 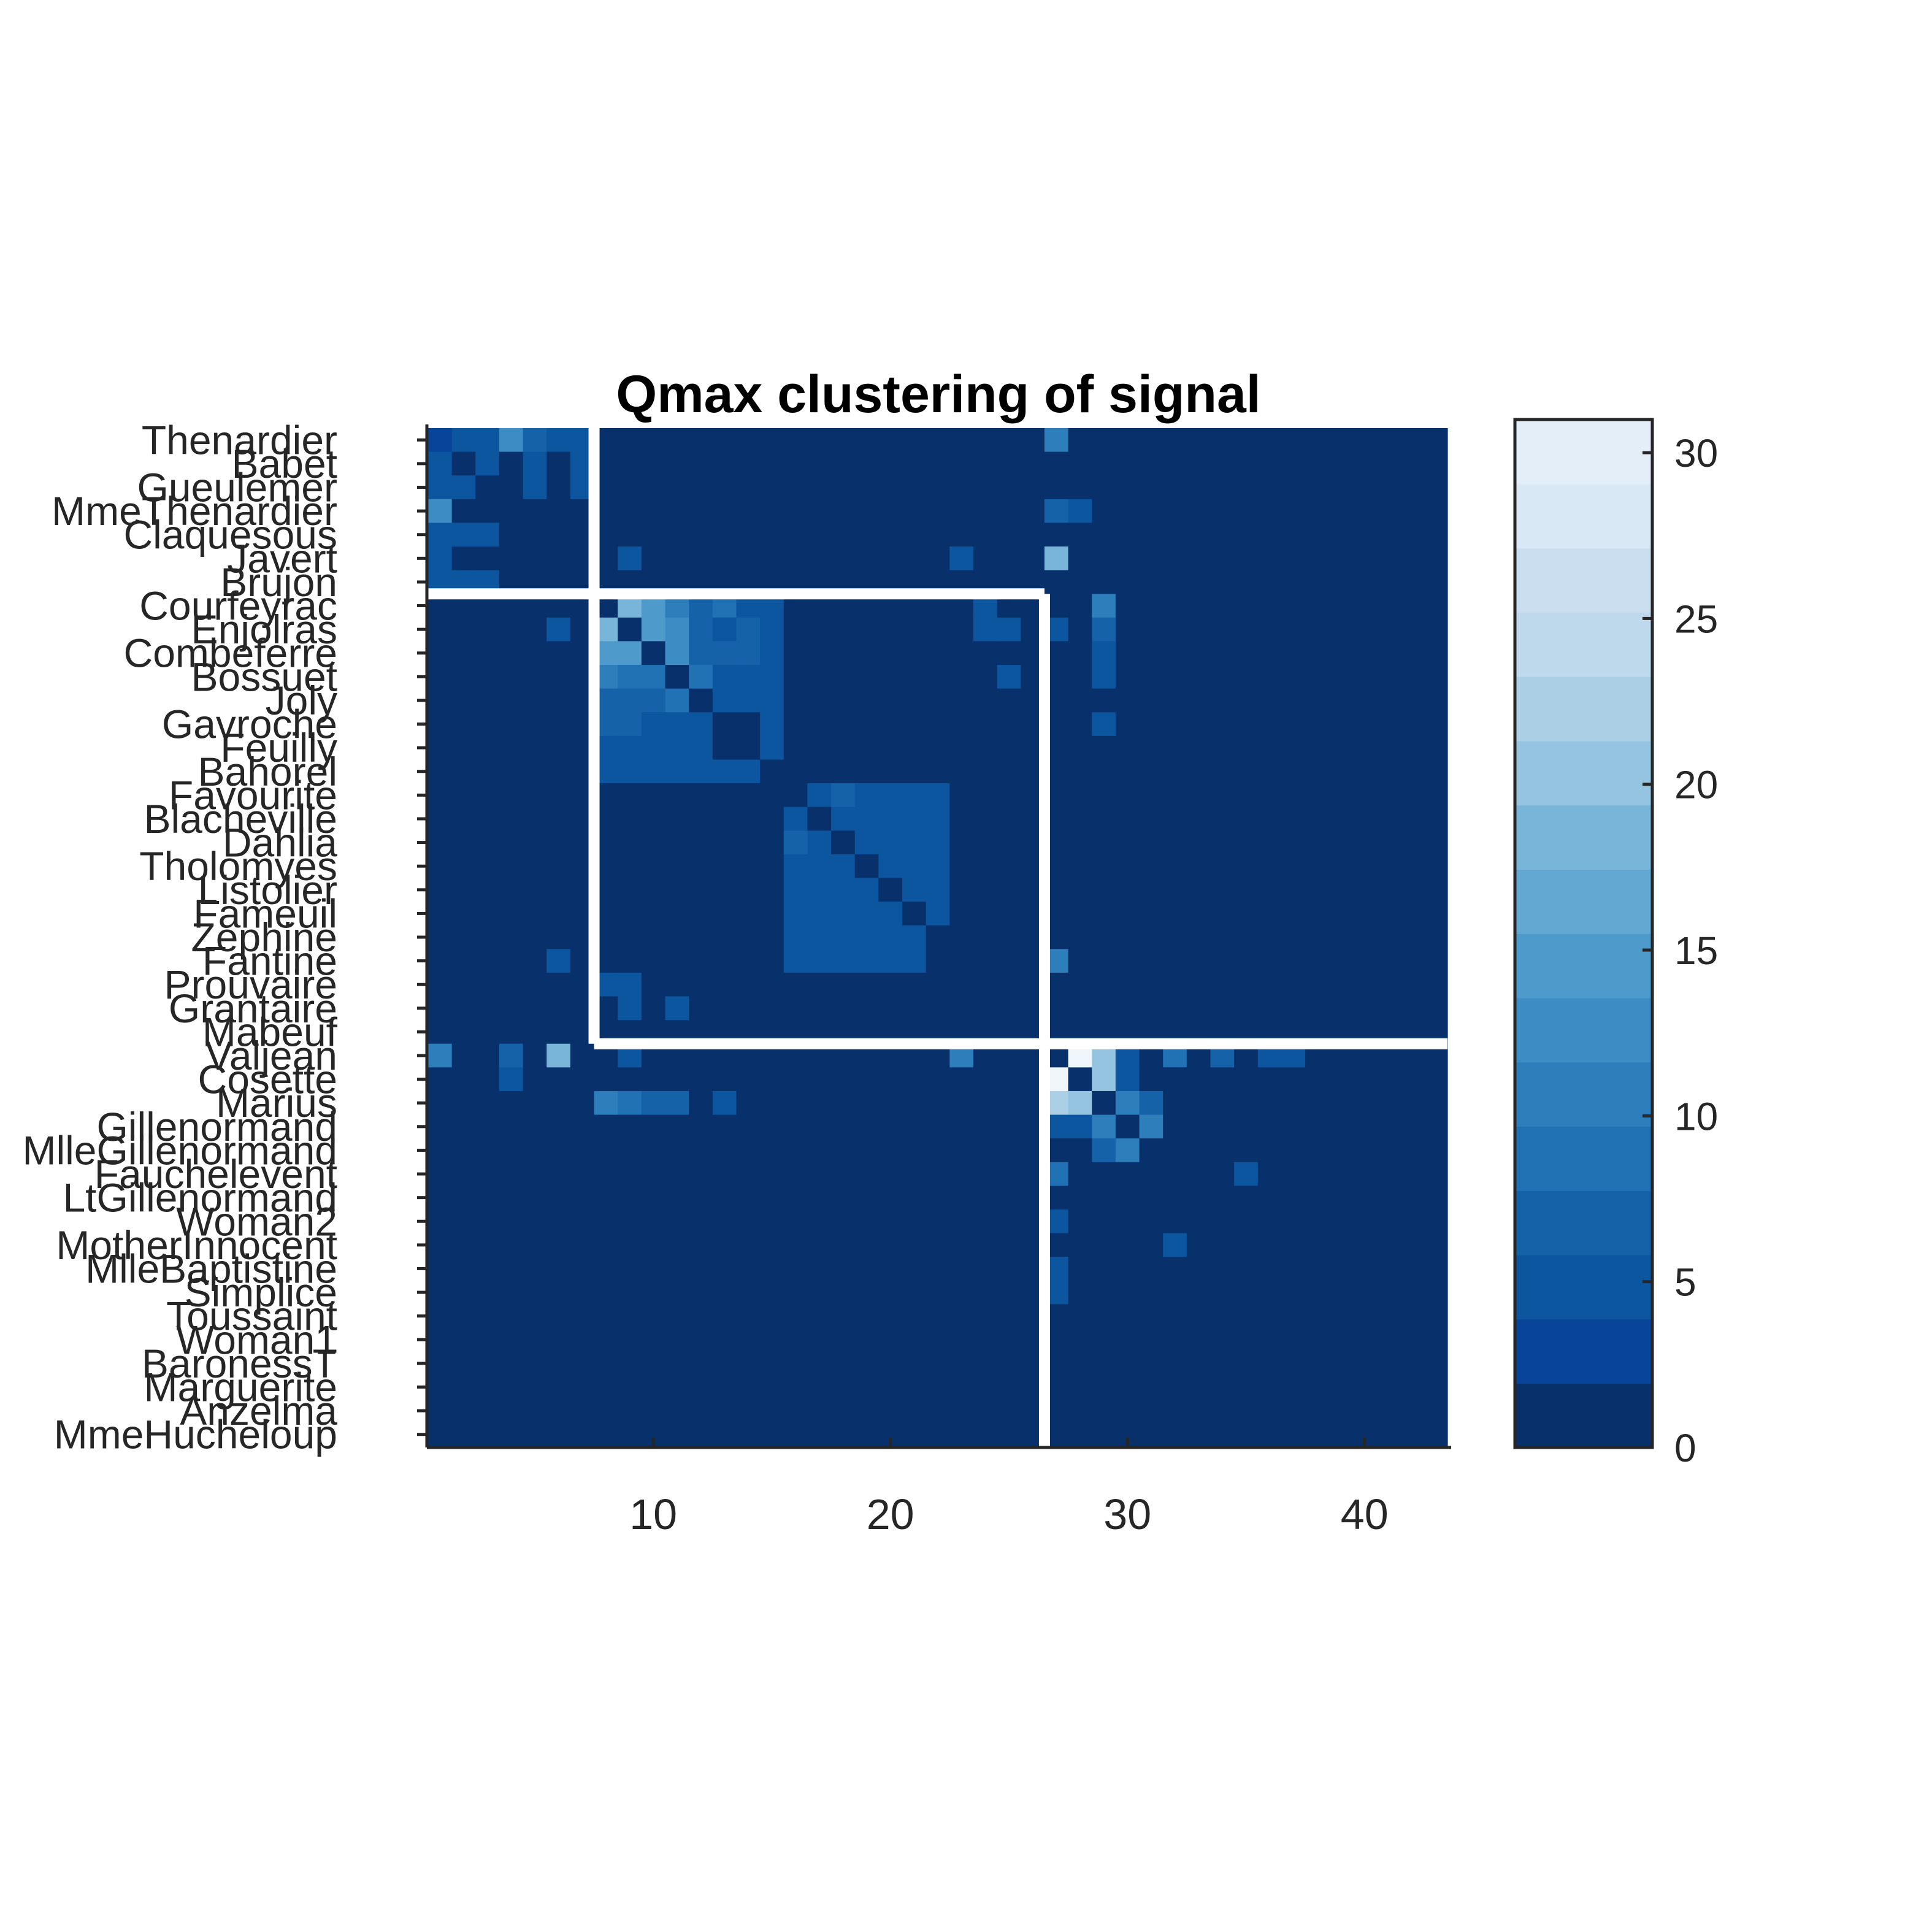 What do you see at coordinates (256, 1221) in the screenshot?
I see `row-label: Woman2` at bounding box center [256, 1221].